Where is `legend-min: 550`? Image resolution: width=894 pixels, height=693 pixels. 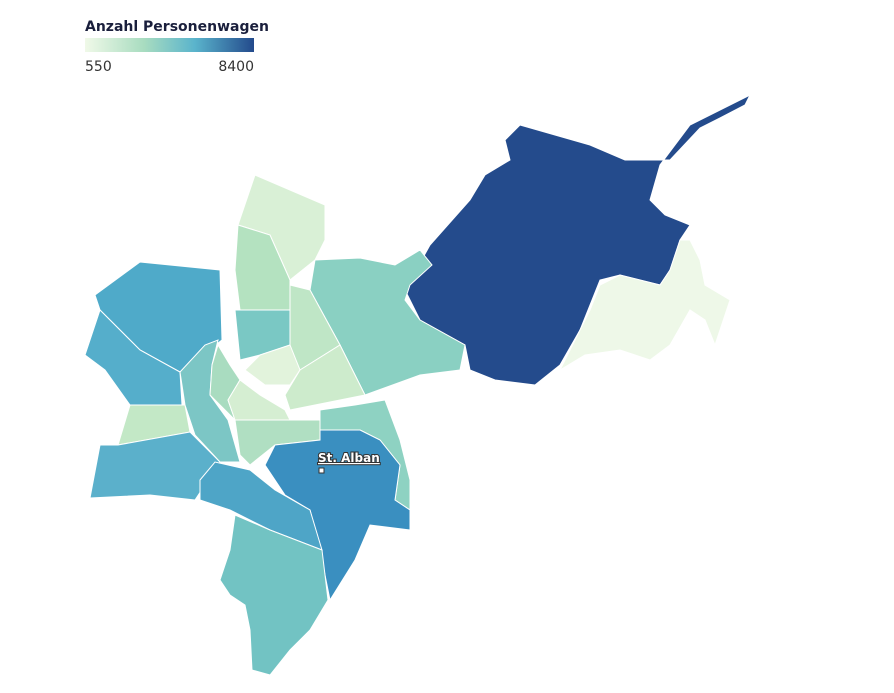 legend-min: 550 is located at coordinates (98, 67).